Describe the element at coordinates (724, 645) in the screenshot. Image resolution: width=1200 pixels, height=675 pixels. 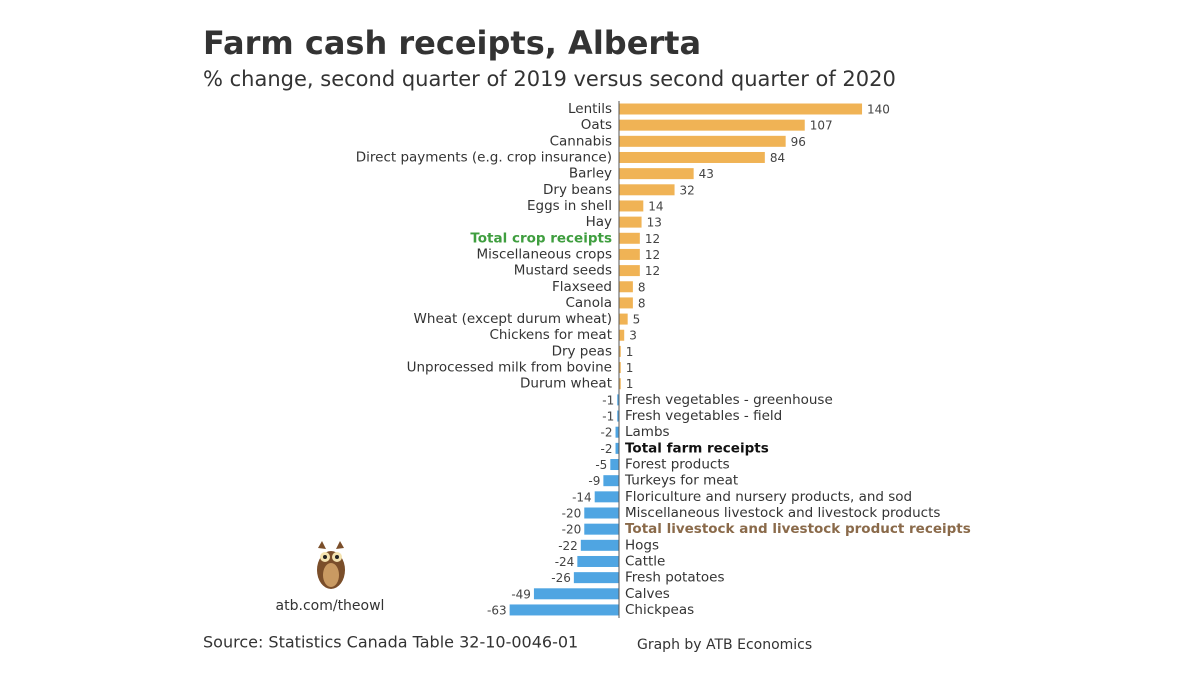
I see `credit: Graph by ATB Economics` at that location.